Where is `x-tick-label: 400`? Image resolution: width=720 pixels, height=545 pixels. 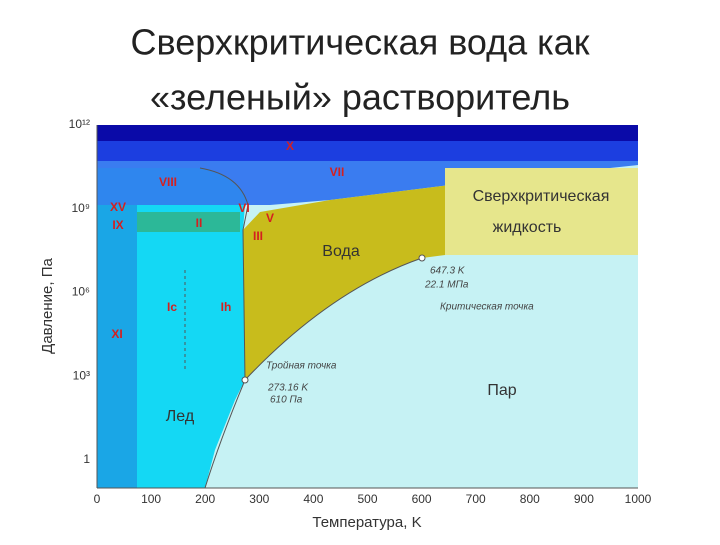 x-tick-label: 400 is located at coordinates (313, 499).